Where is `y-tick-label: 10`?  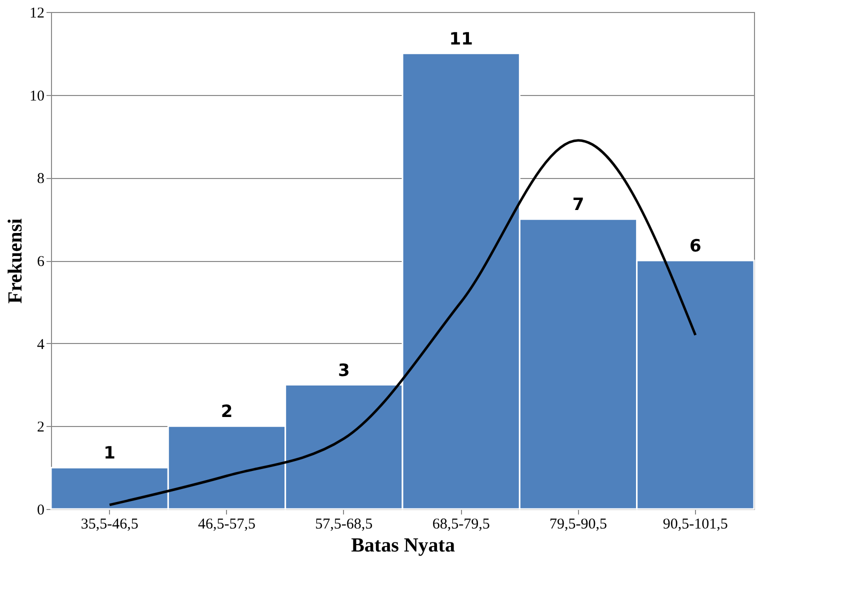 y-tick-label: 10 is located at coordinates (37, 96).